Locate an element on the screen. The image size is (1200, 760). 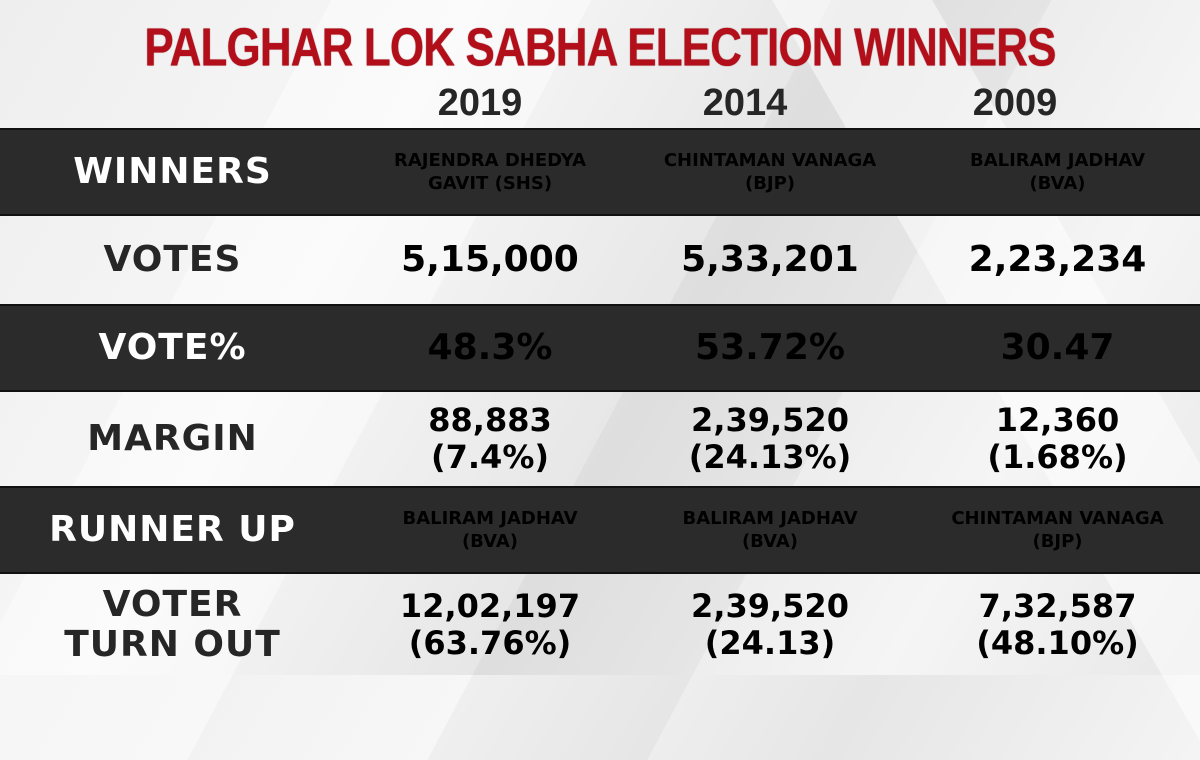
vote-percent-row: VOTE% 48.3% 53.72% 30.47 is located at coordinates (600, 348).